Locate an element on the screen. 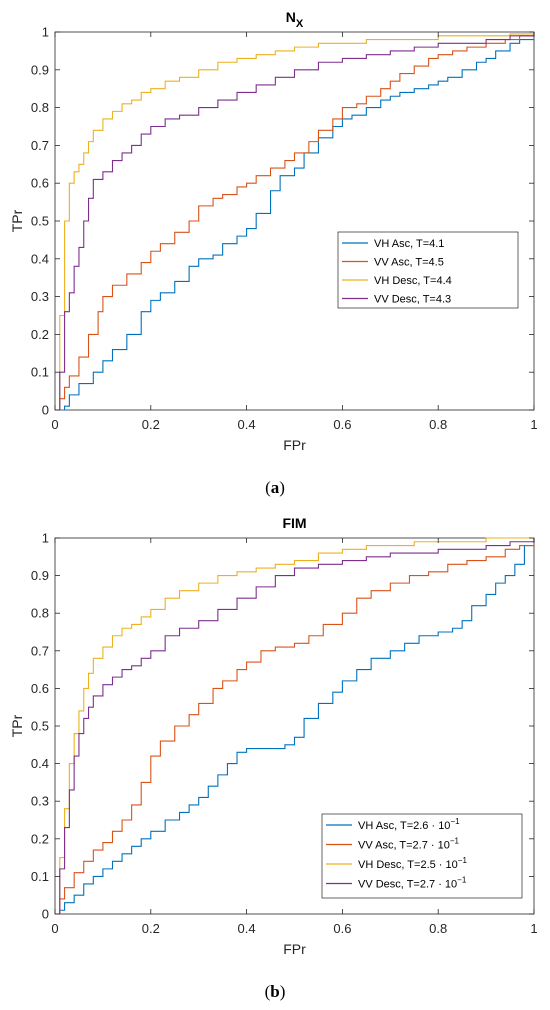  legend-label-1: VH Asc, T=2.6 · 10−1 is located at coordinates (409, 824).